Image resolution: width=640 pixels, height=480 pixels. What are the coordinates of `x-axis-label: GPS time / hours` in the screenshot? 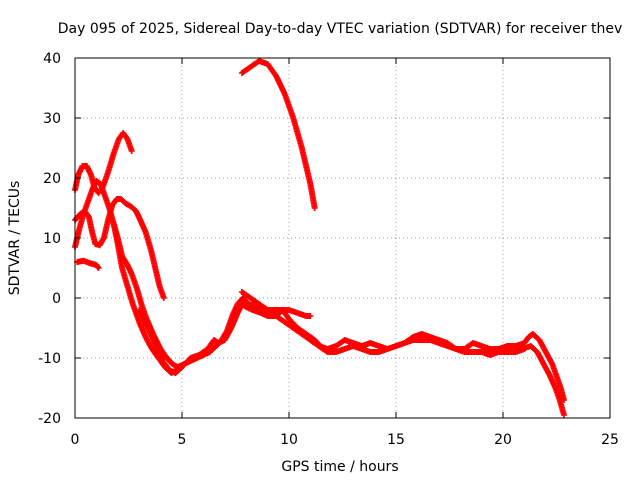 It's located at (339, 467).